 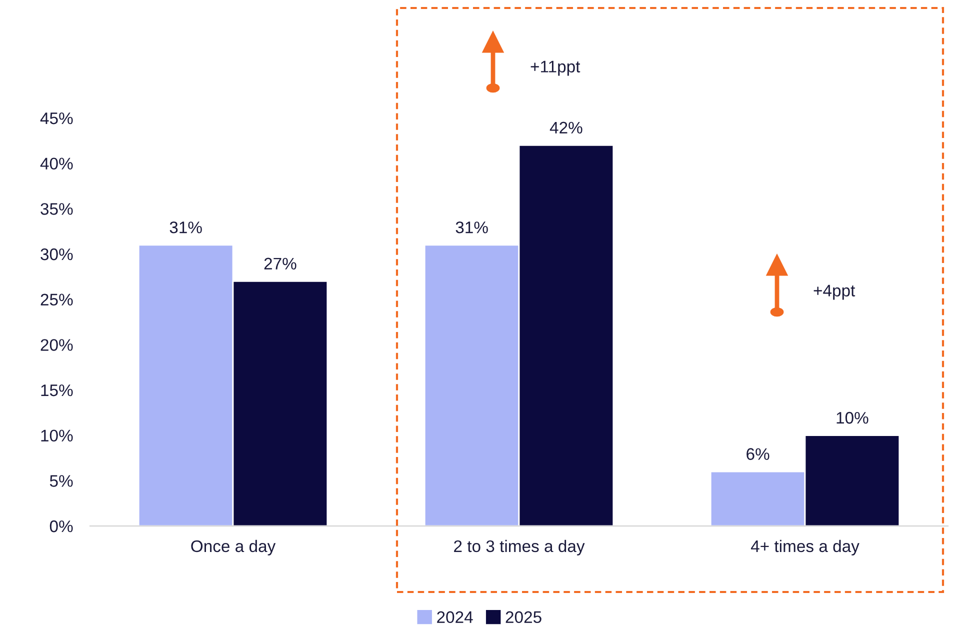 What do you see at coordinates (835, 292) in the screenshot?
I see `annotation: +4ppt` at bounding box center [835, 292].